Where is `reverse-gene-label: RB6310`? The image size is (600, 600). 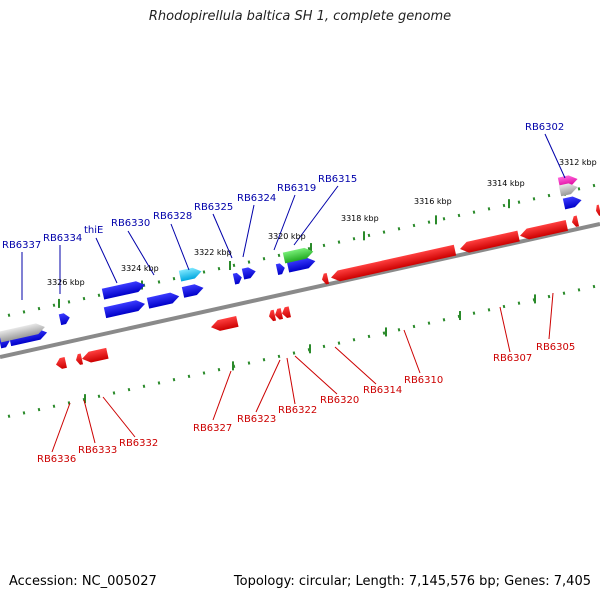
reverse-gene-label: RB6310 is located at coordinates (423, 380).